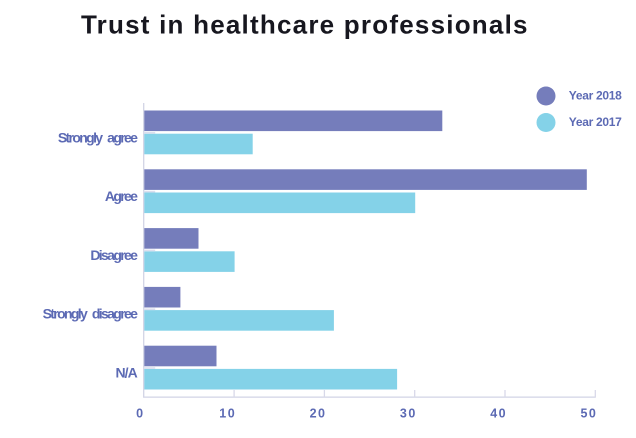  Describe the element at coordinates (121, 196) in the screenshot. I see `svg-text: Agree` at that location.